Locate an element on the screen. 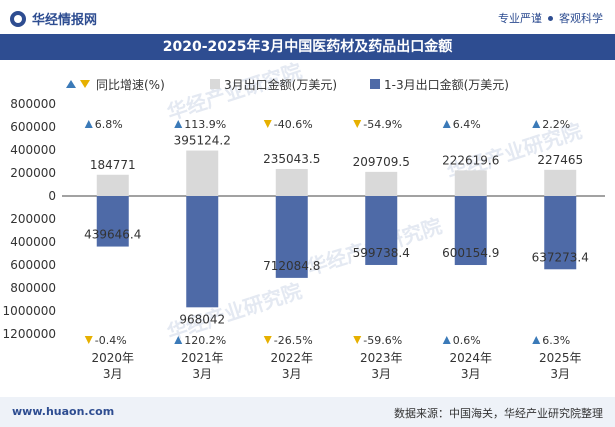  chart-title: 2020-2025年3月中国医药材及药品出口金额 is located at coordinates (307, 47).